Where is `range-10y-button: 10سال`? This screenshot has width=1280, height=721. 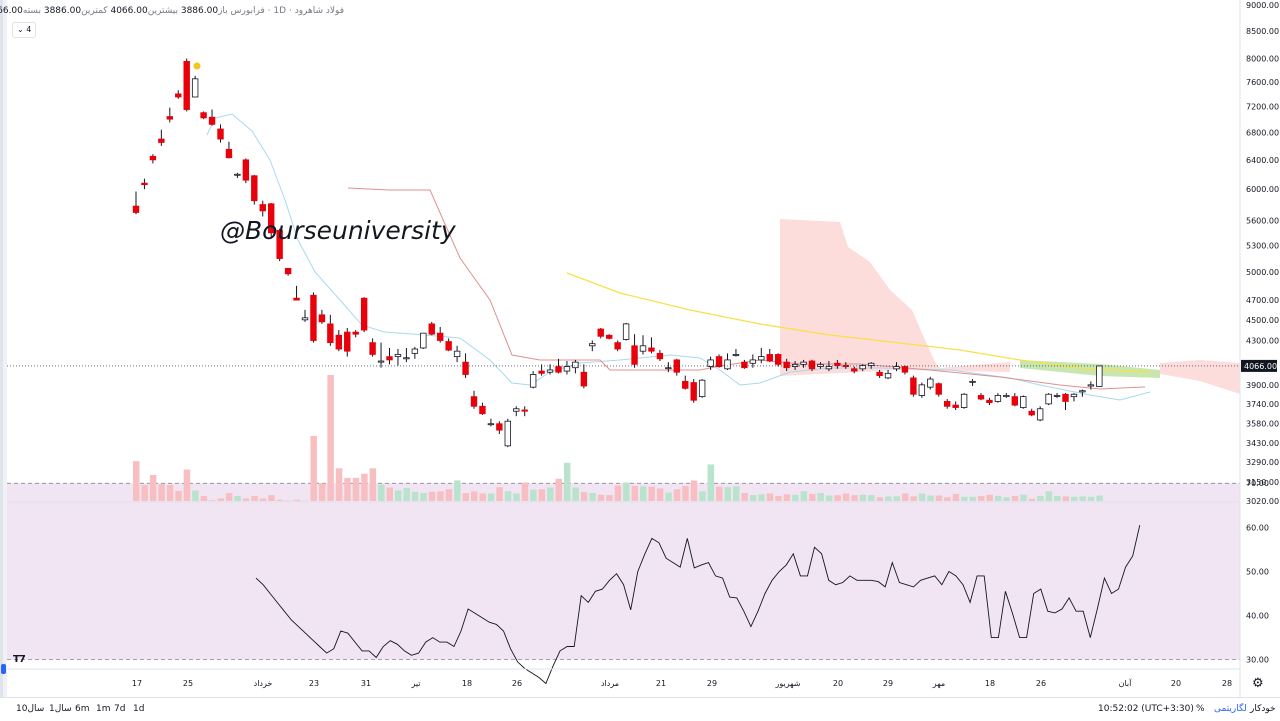 range-10y-button: 10سال is located at coordinates (30, 709).